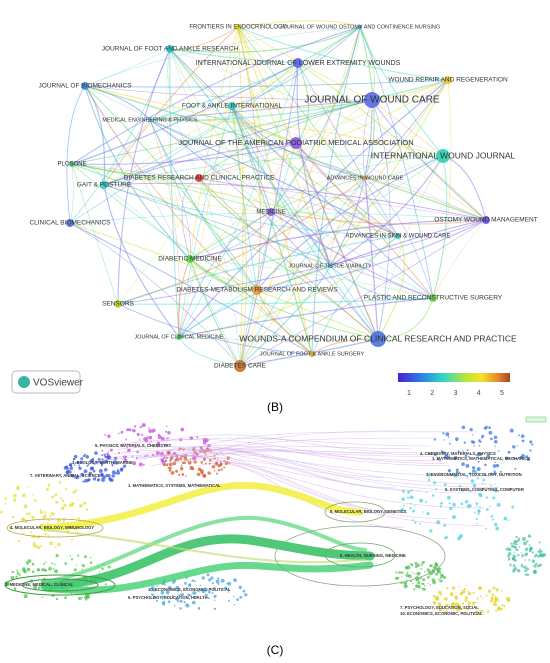  Describe the element at coordinates (433, 298) in the screenshot. I see `journal-label: PLASTIC AND RECONSTRUCTIVE SURGERY` at that location.